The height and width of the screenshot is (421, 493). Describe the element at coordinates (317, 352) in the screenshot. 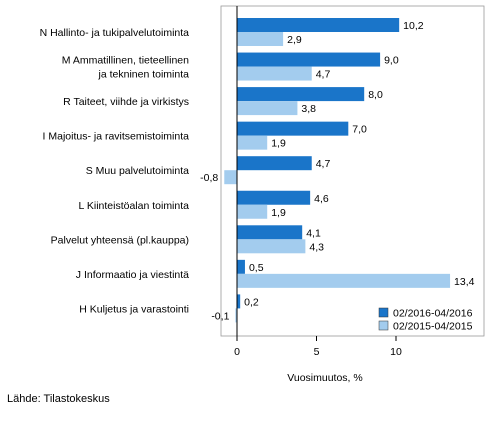

I see `x-tick-label: 5` at that location.